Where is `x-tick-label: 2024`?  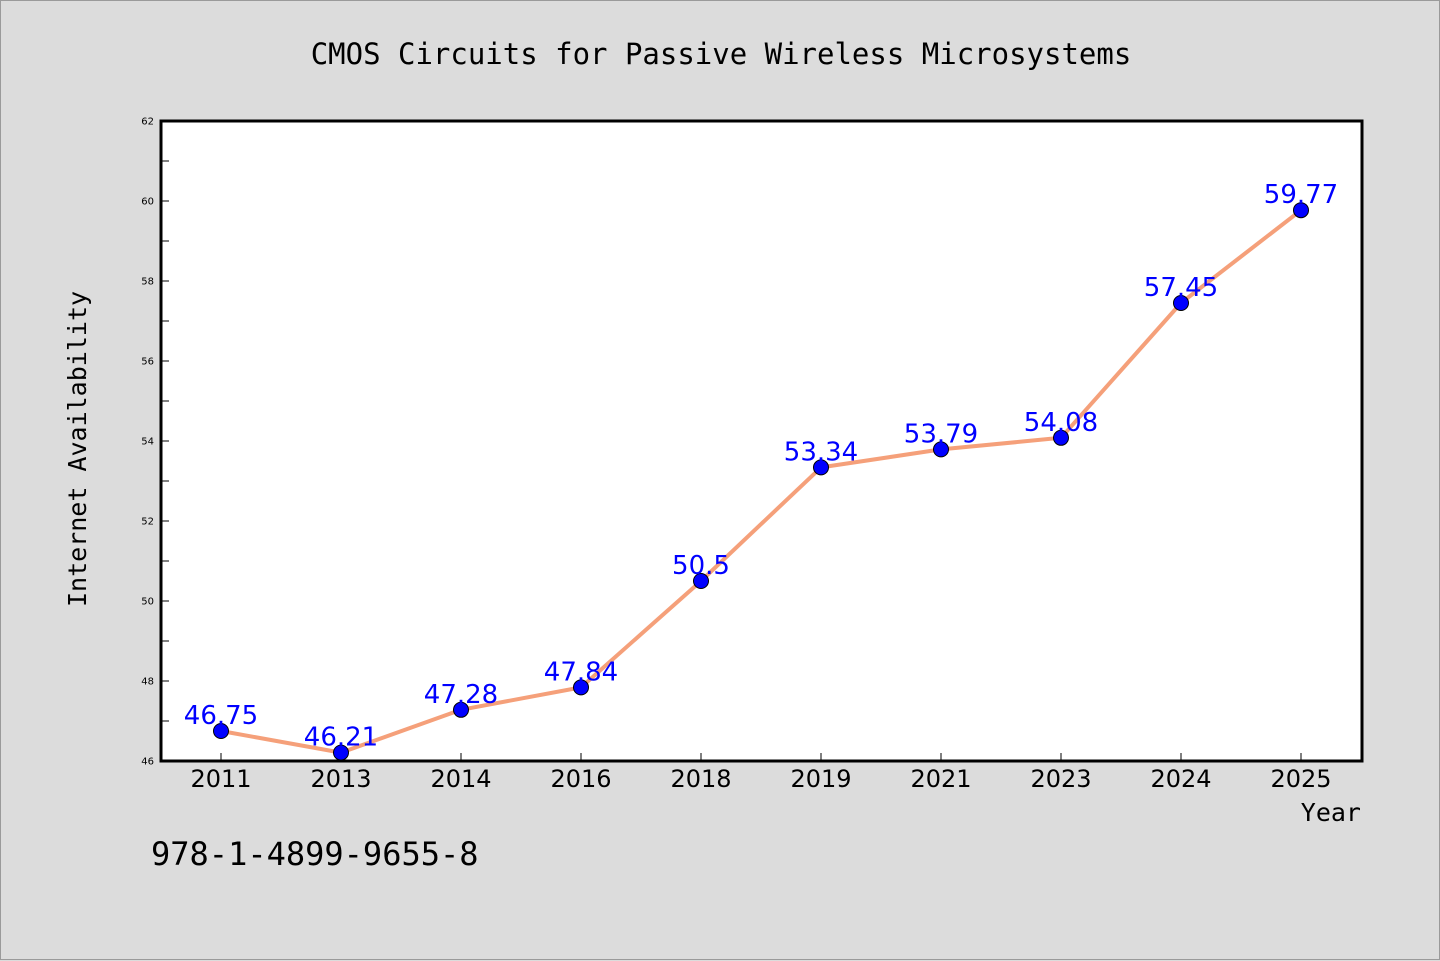 x-tick-label: 2024 is located at coordinates (1180, 779).